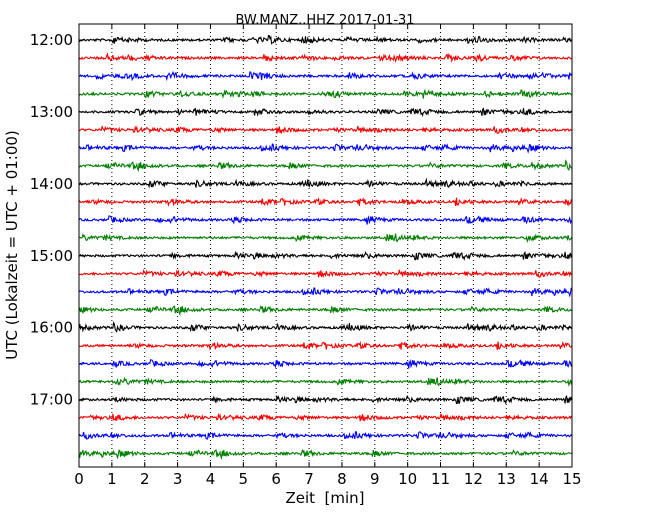 The width and height of the screenshot is (650, 520). Describe the element at coordinates (51, 328) in the screenshot. I see `y-tick-label: 16:00` at that location.